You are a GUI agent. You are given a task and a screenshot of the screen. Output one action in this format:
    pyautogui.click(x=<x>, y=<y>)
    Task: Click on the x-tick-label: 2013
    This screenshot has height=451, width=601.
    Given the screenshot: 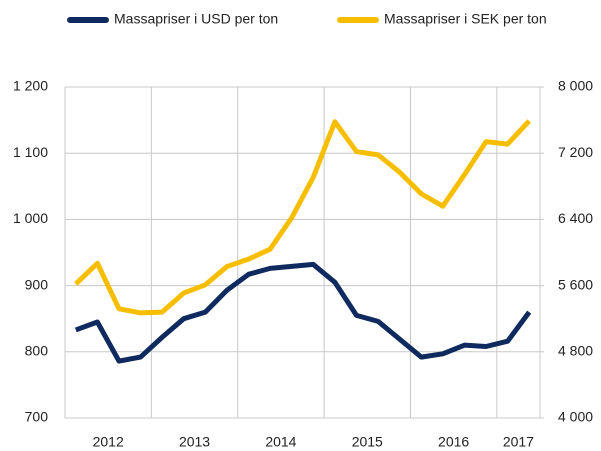 What is the action you would take?
    pyautogui.click(x=194, y=442)
    